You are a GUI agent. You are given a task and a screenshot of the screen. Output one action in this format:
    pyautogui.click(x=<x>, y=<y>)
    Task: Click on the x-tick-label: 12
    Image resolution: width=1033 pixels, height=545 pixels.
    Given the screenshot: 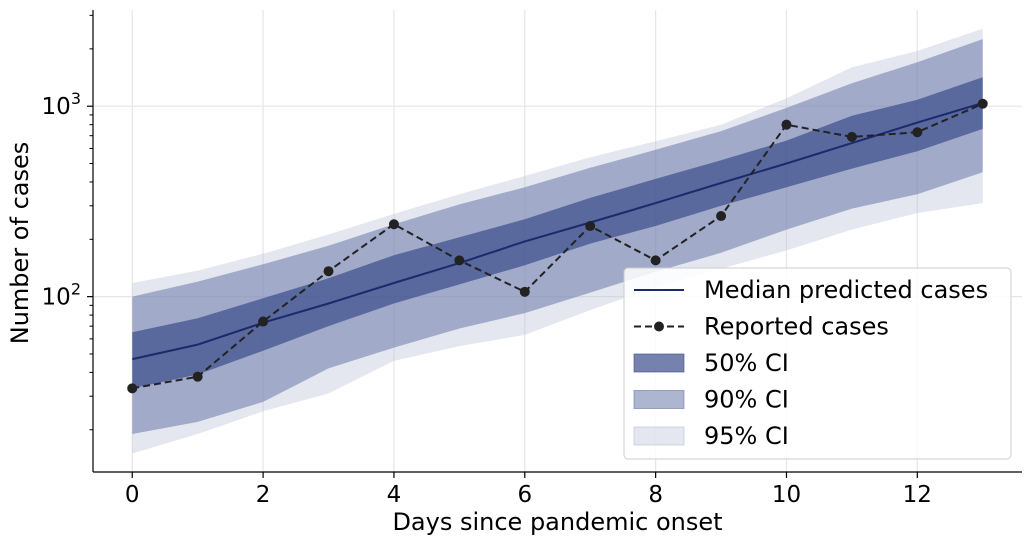 What is the action you would take?
    pyautogui.click(x=917, y=495)
    